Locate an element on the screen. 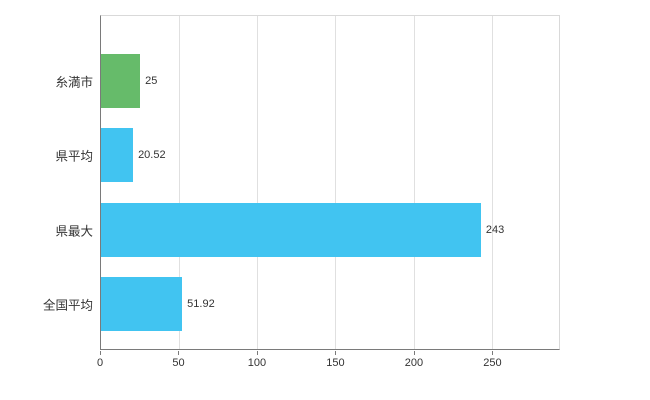 The width and height of the screenshot is (650, 400). value-label: 243 is located at coordinates (495, 229).